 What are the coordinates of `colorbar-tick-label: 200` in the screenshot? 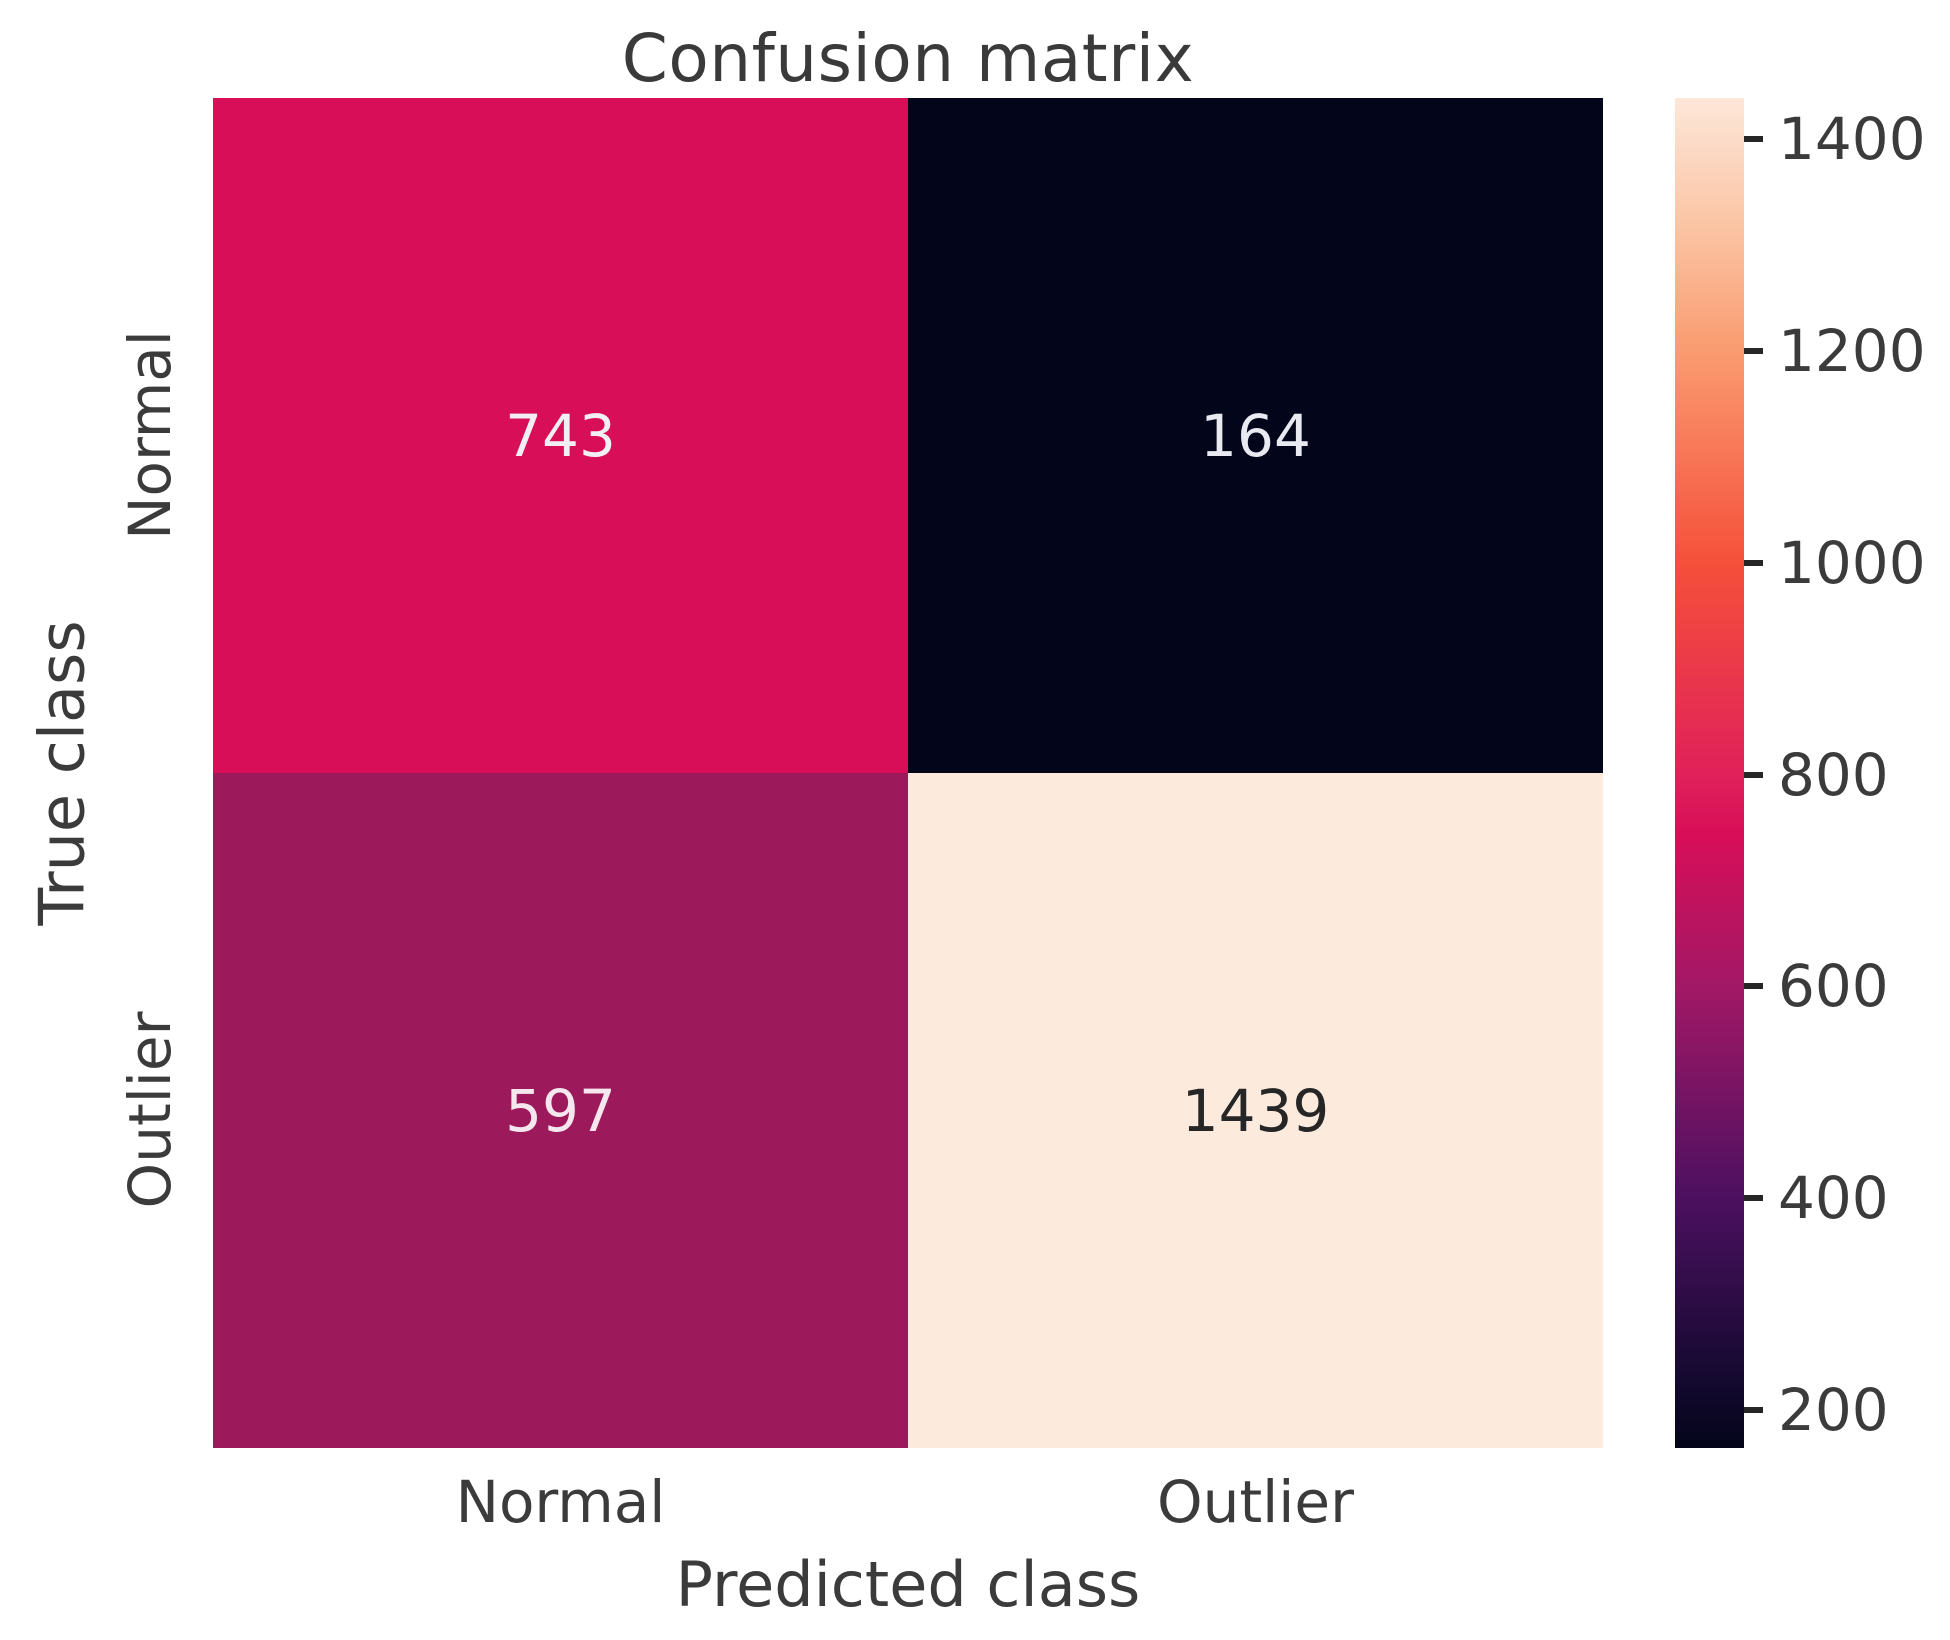 It's located at (1833, 1409).